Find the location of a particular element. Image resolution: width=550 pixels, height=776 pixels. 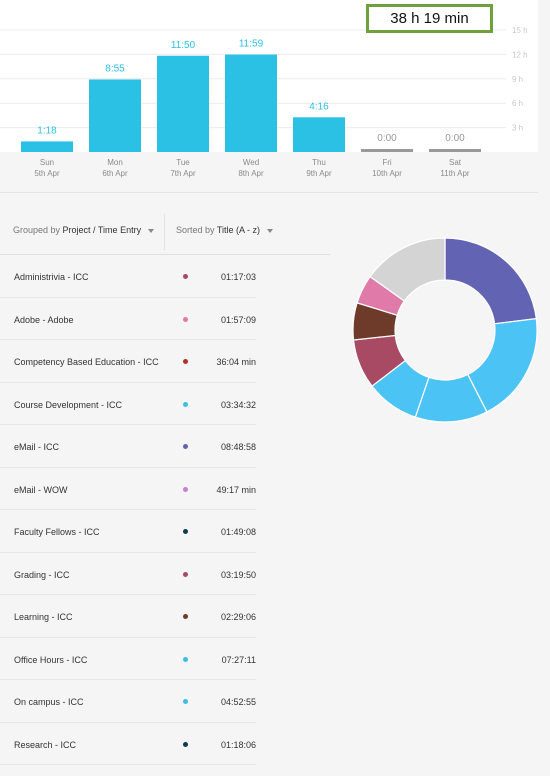

bar-value-label: 11:59 is located at coordinates (251, 44).